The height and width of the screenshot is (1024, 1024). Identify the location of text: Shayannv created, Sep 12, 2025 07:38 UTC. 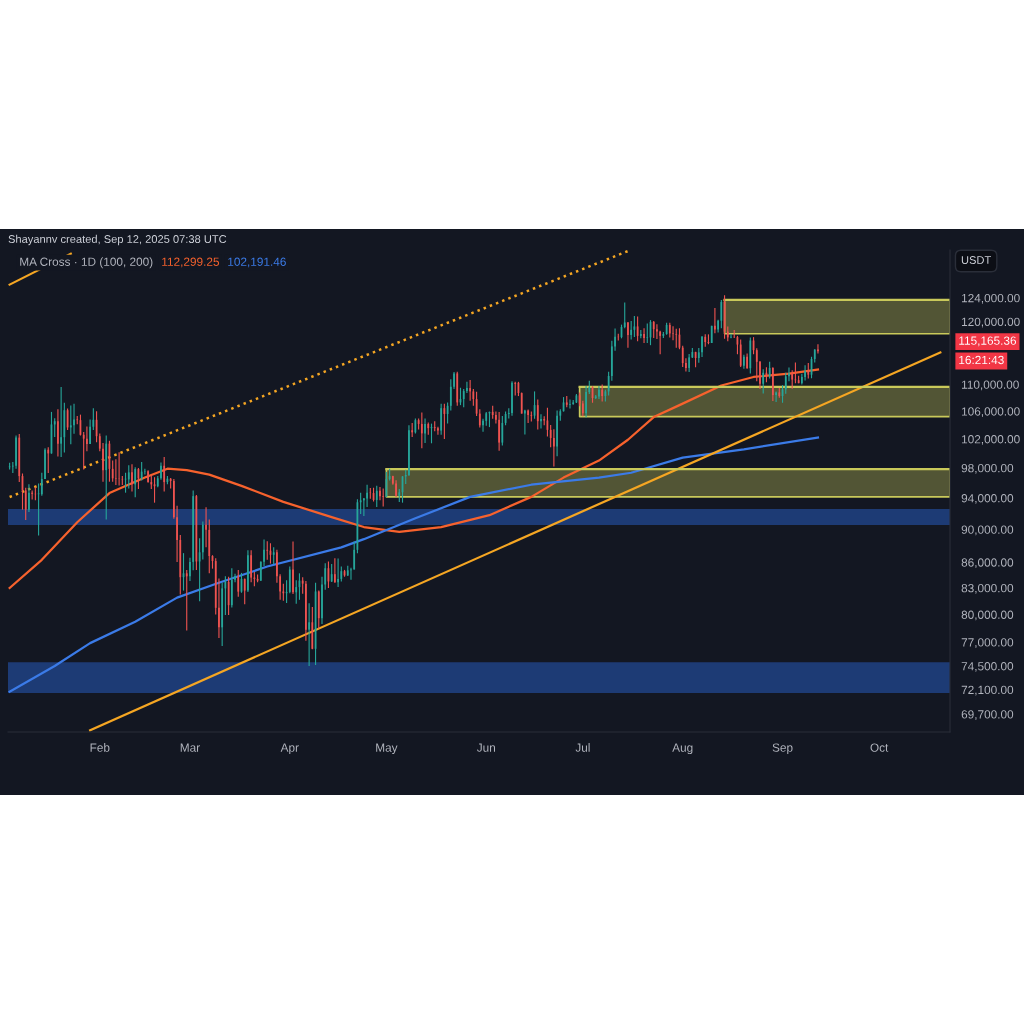
(117, 240).